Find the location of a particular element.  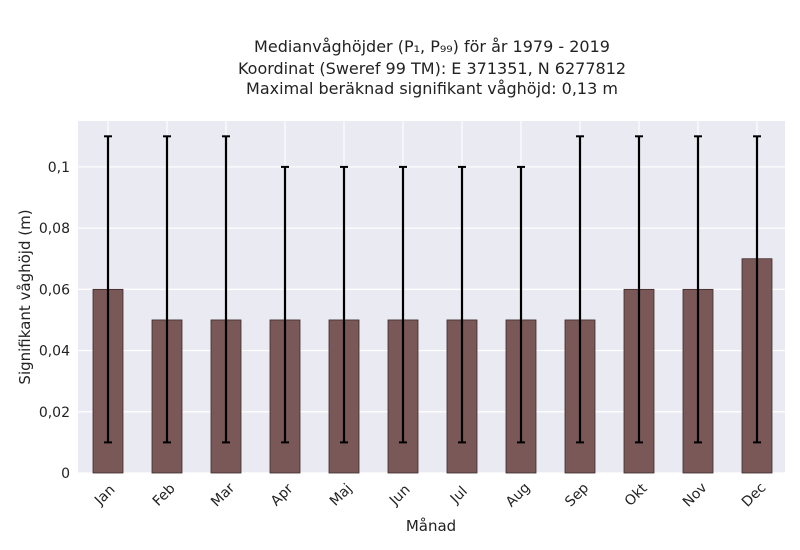

y-tick-label-4: 0,08 is located at coordinates (54, 229).